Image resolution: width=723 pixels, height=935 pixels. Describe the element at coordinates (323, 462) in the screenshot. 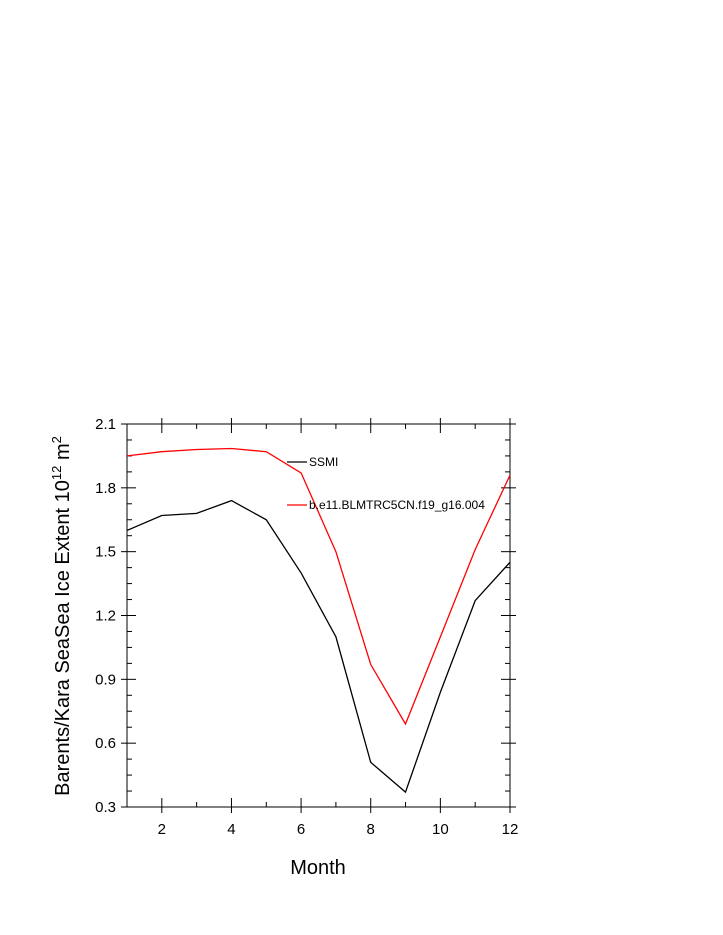

I see `legend-label: SSMI` at that location.